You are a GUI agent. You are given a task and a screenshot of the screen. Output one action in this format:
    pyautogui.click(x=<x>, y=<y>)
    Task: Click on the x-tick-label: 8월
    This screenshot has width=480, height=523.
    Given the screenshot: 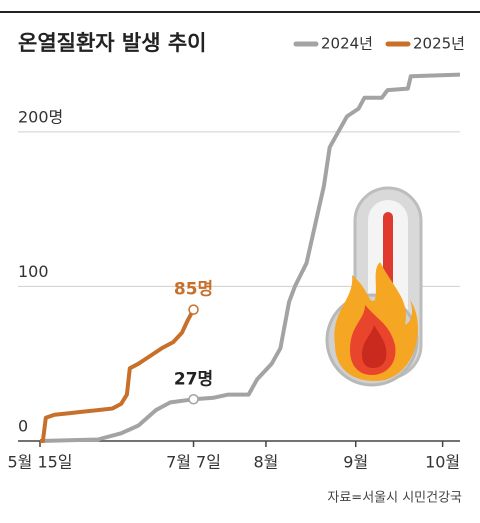 What is the action you would take?
    pyautogui.click(x=265, y=462)
    